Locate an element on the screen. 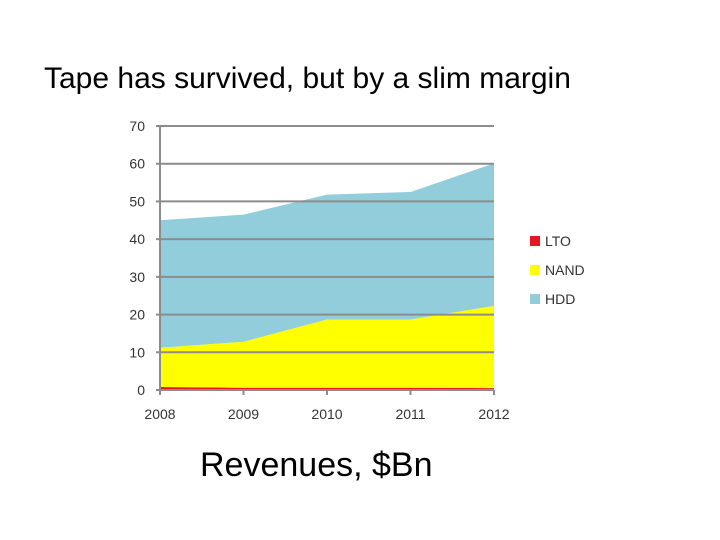  x-tick-label-2010: 2010 is located at coordinates (326, 414).